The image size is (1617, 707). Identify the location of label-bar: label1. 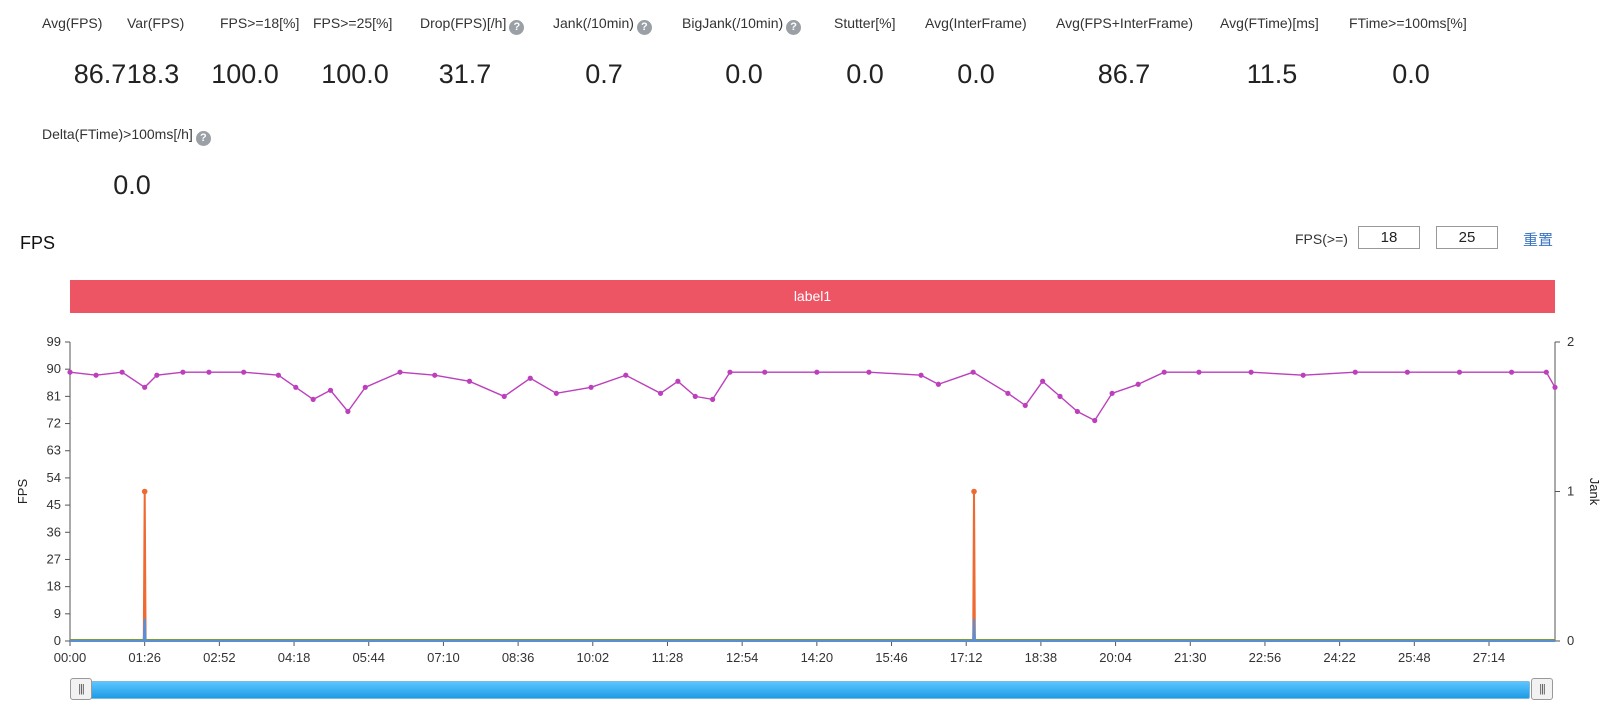
(812, 296).